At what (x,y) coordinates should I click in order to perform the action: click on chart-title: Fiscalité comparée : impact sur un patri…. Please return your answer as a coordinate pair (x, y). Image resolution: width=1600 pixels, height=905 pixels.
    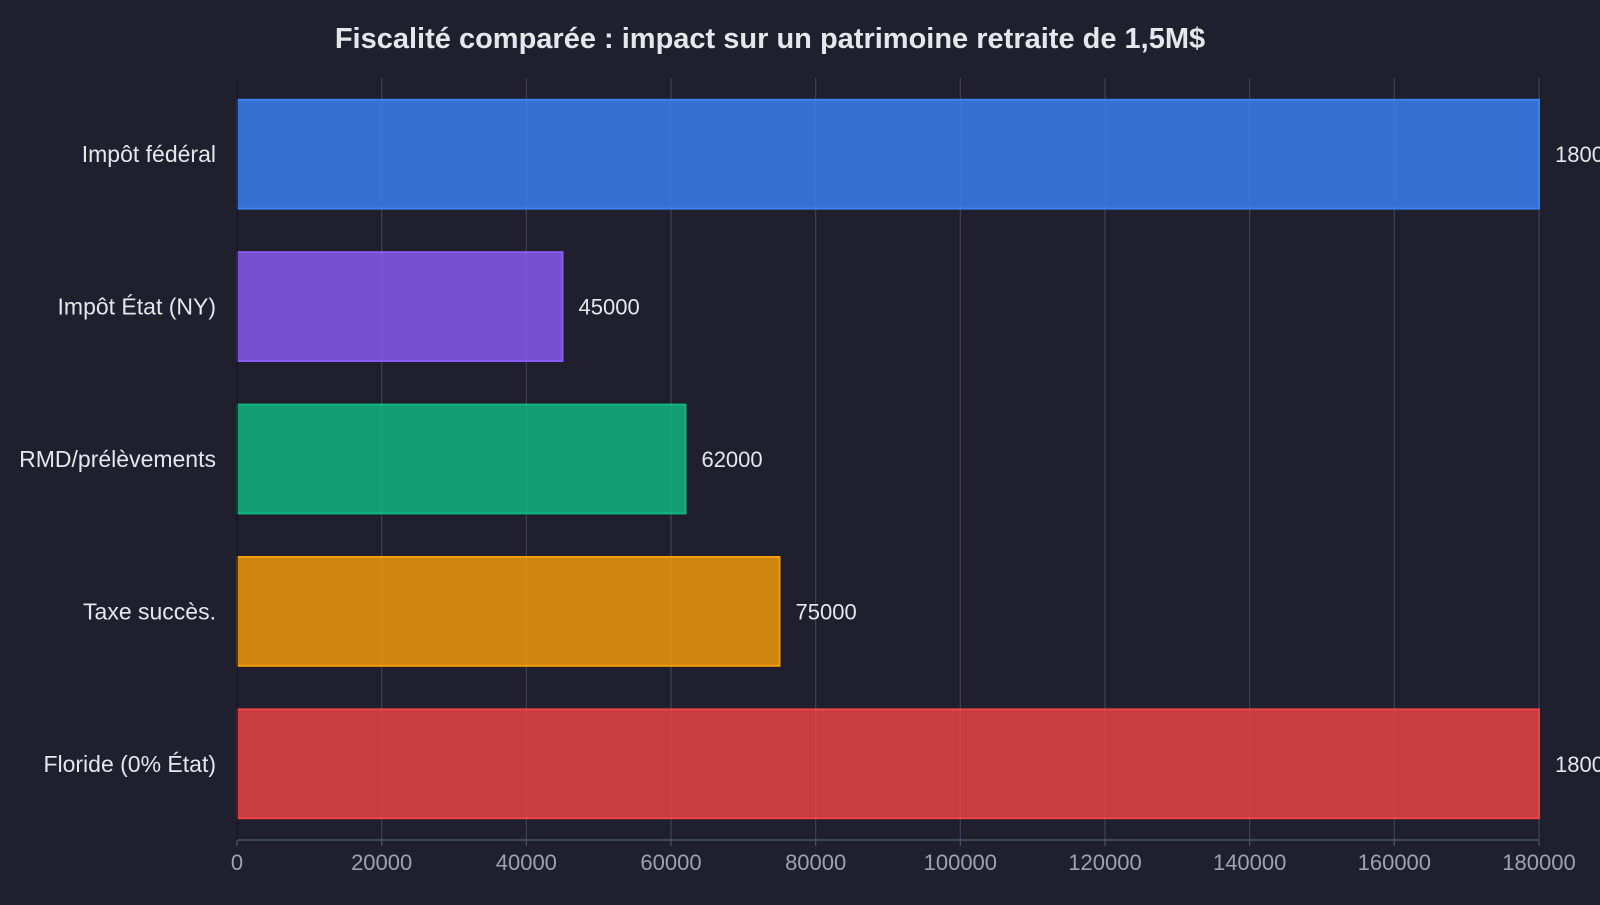
    Looking at the image, I should click on (770, 39).